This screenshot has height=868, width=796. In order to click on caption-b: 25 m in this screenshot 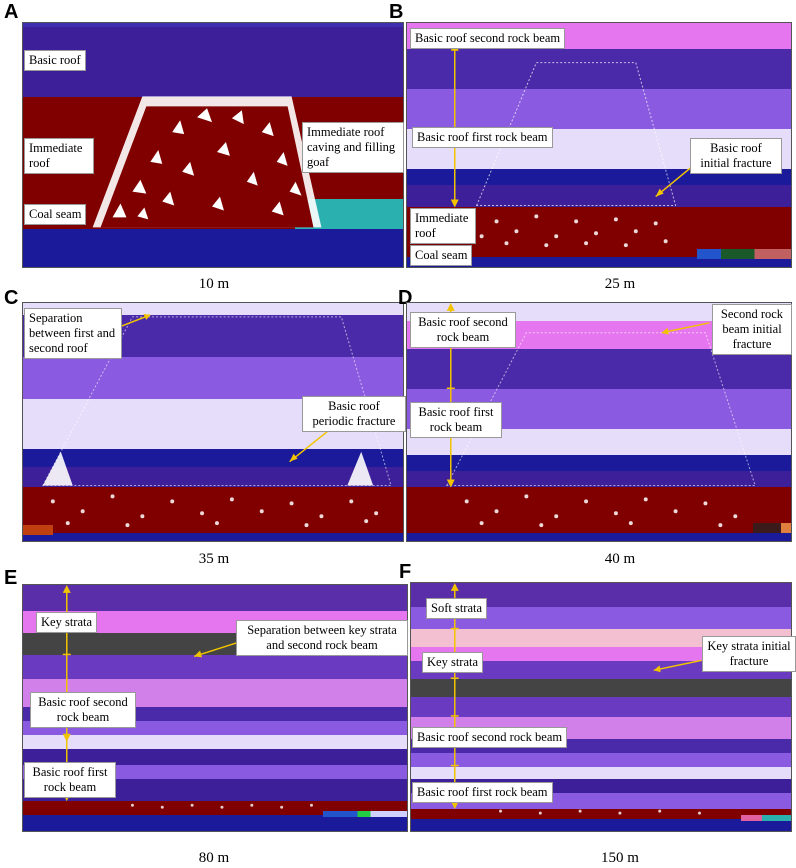, I will do `click(620, 284)`.